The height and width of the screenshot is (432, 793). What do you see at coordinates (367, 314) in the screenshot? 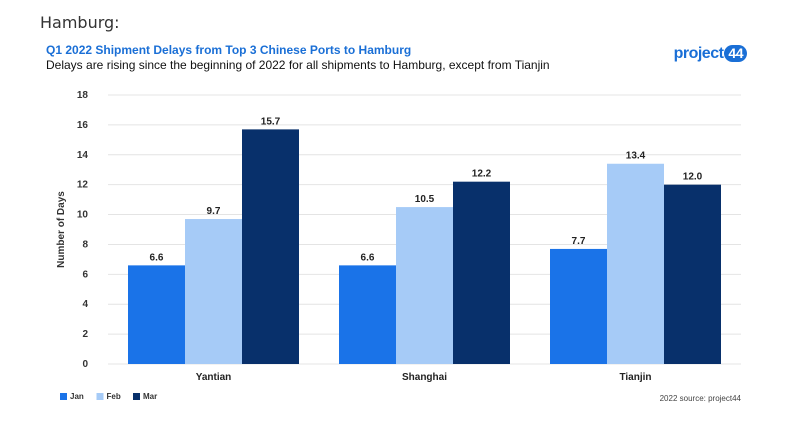
I see `bar-shanghai-jan` at bounding box center [367, 314].